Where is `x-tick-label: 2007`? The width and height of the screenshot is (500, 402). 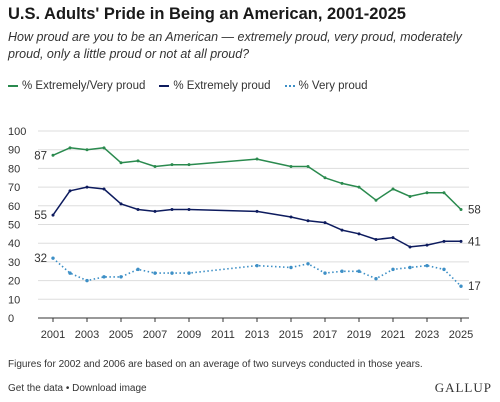
x-tick-label: 2007 is located at coordinates (155, 335).